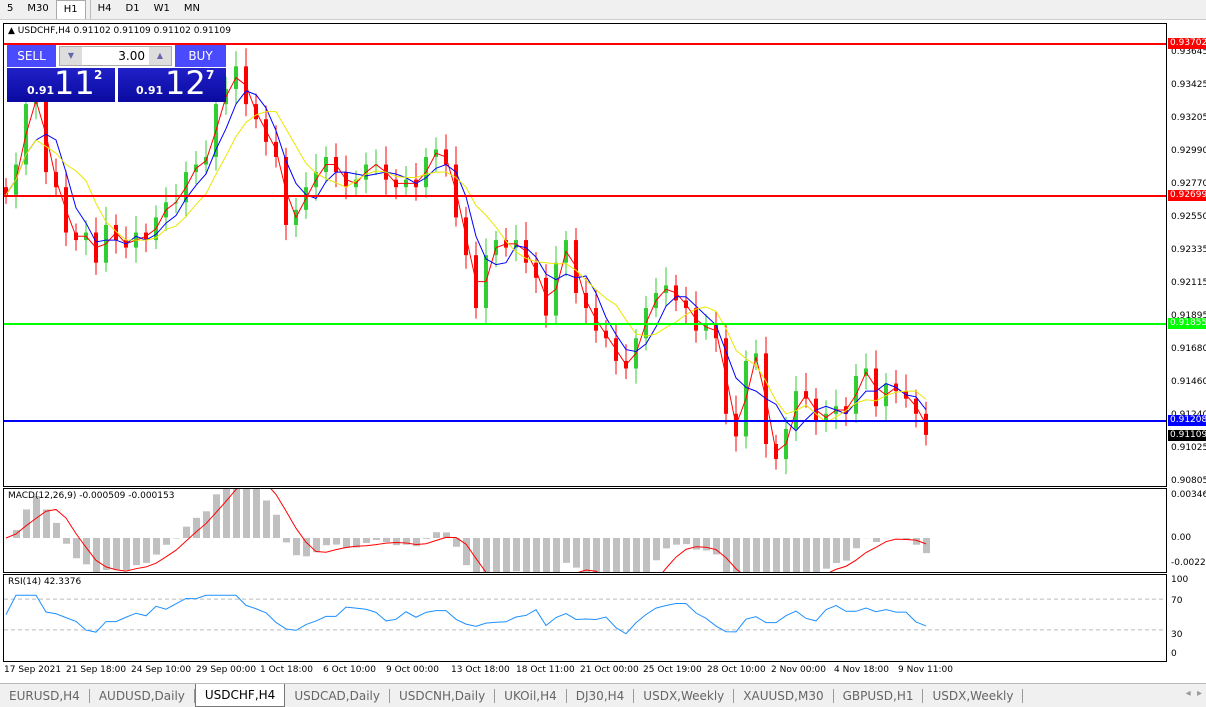  Describe the element at coordinates (337, 695) in the screenshot. I see `tab-usdcad-daily: USDCAD,Daily` at that location.